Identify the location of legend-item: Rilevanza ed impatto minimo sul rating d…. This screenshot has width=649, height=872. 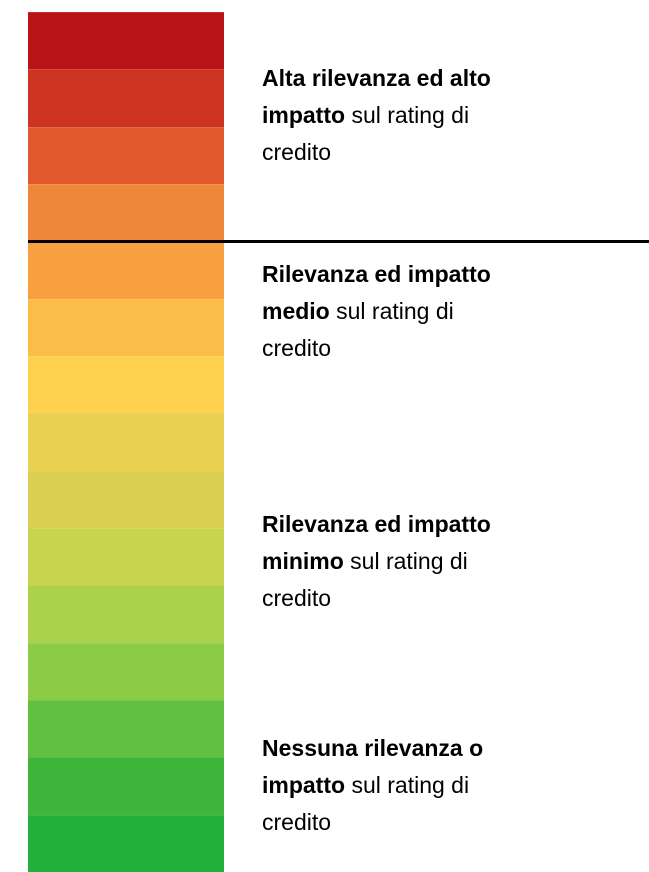
(376, 561).